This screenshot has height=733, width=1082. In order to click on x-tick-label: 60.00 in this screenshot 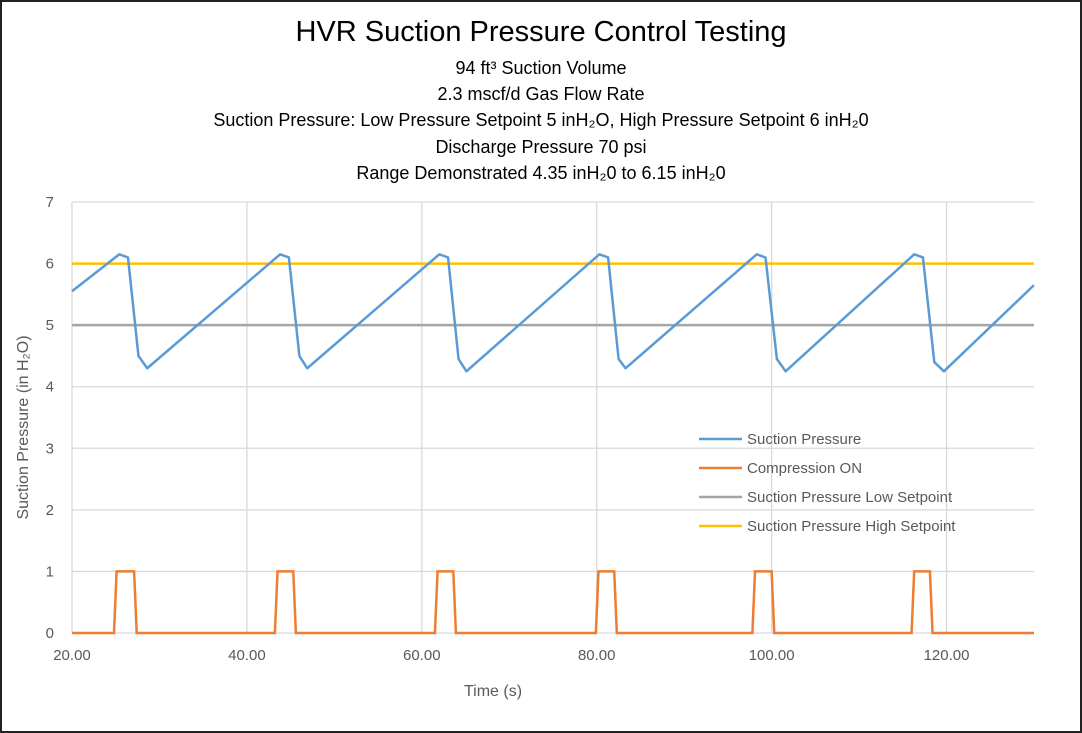, I will do `click(422, 655)`.